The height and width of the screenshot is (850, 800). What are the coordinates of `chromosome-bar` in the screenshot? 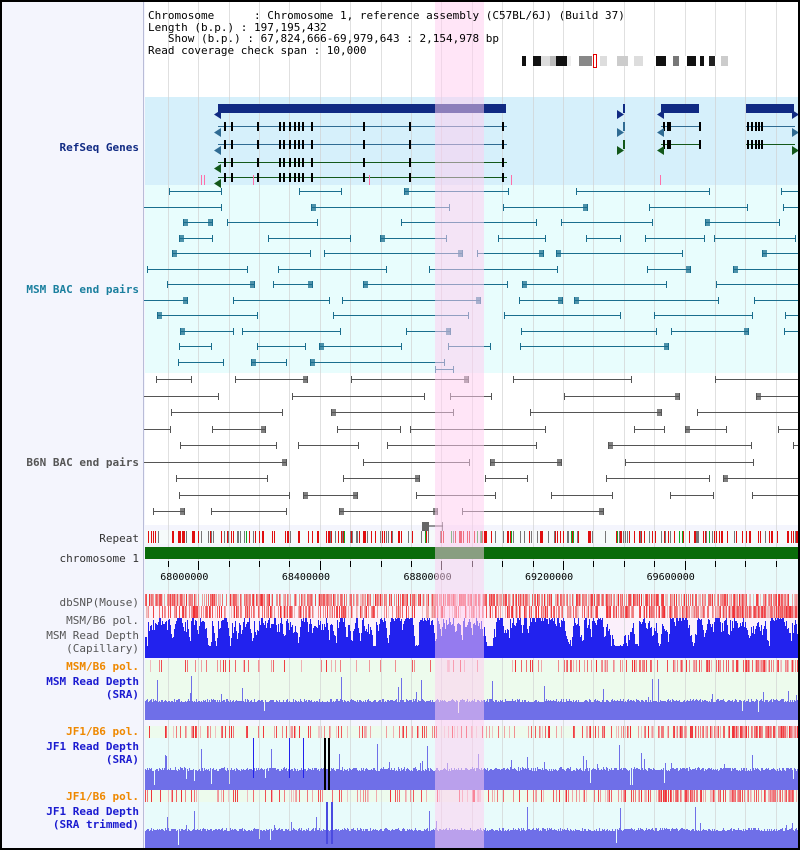 It's located at (471, 553).